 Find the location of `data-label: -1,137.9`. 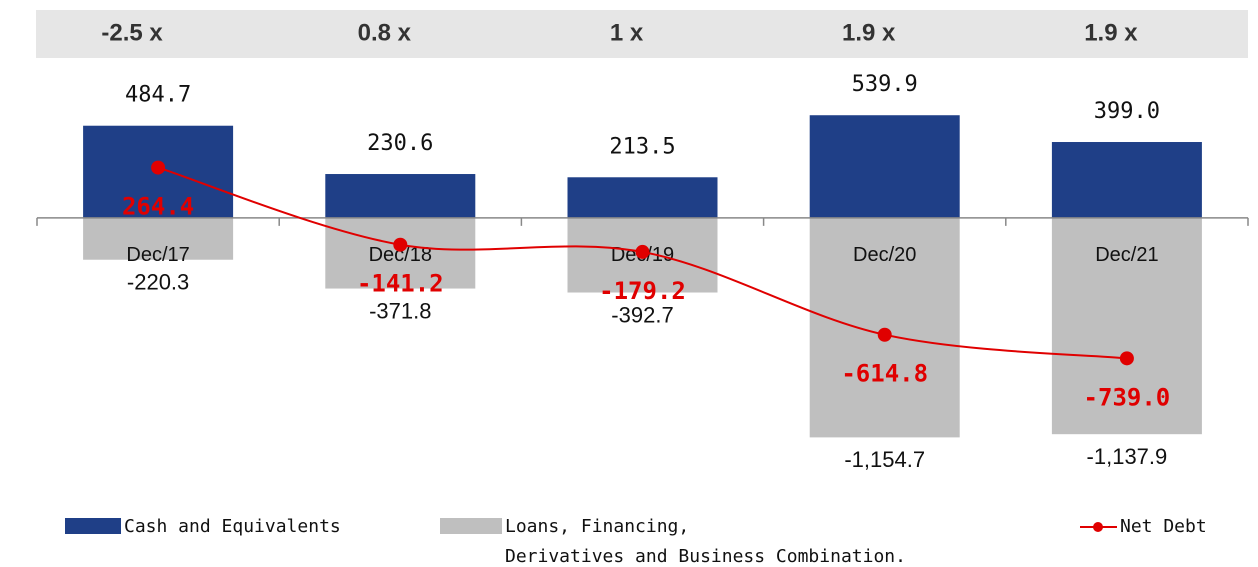

data-label: -1,137.9 is located at coordinates (1127, 456).